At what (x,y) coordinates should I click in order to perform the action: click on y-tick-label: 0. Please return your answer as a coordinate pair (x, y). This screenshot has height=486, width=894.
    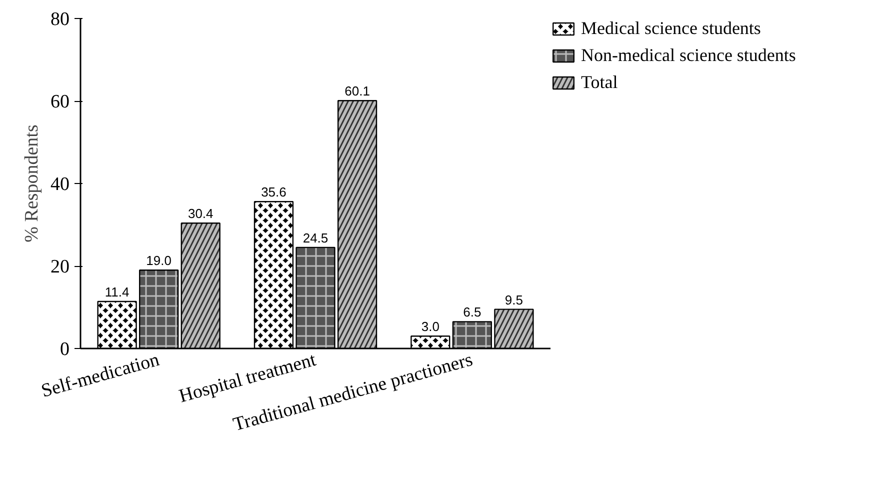
    Looking at the image, I should click on (65, 349).